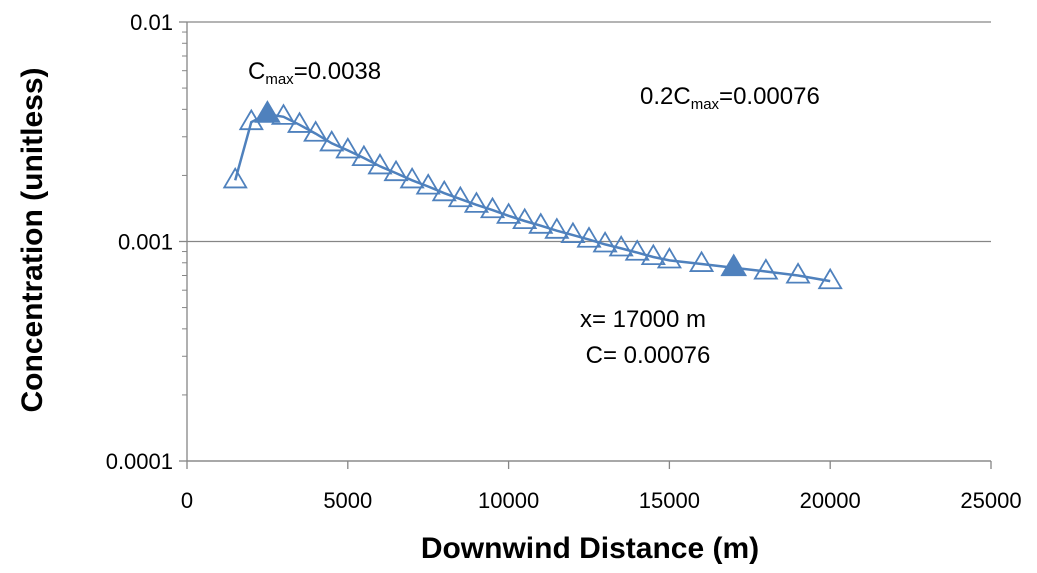 Image resolution: width=1037 pixels, height=573 pixels. I want to click on x-tick-label-5: 25000, so click(990, 500).